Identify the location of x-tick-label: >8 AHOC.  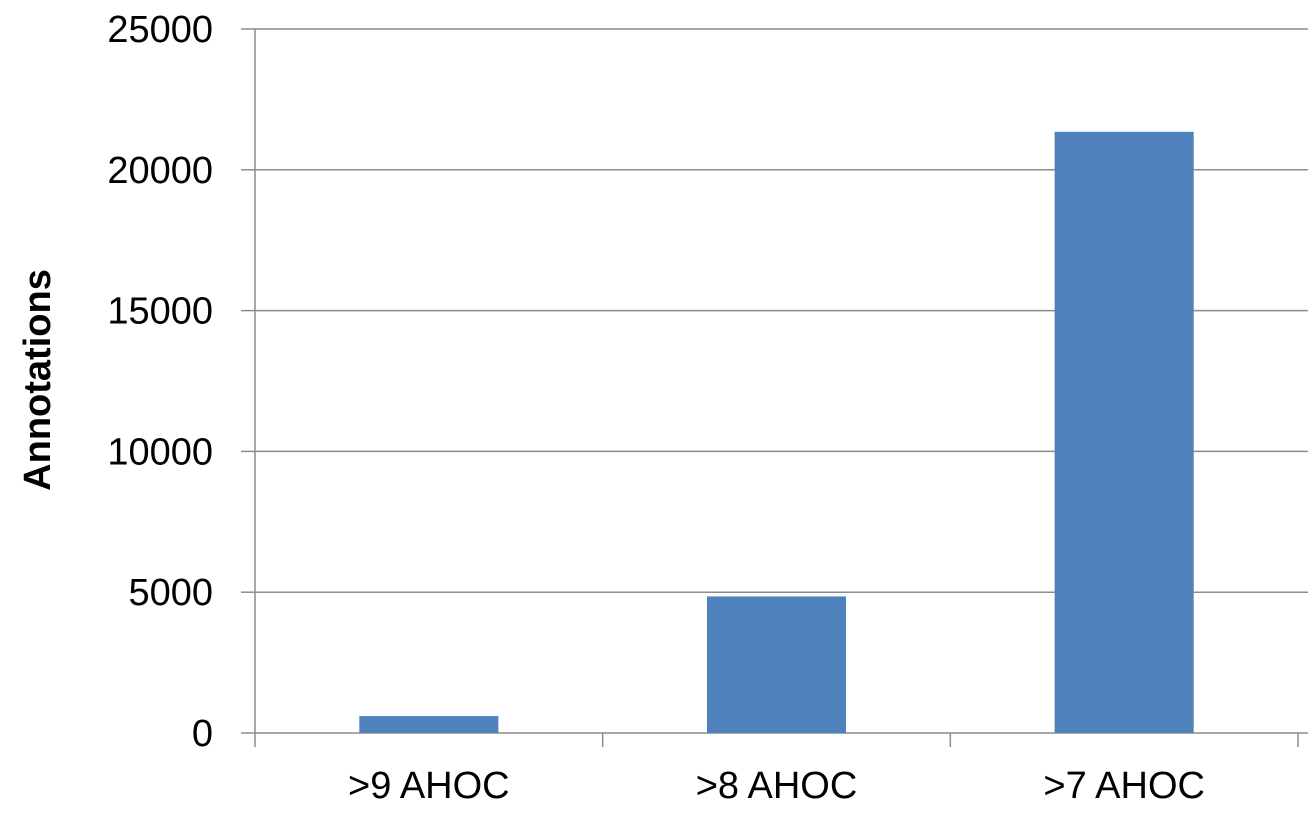
(777, 786).